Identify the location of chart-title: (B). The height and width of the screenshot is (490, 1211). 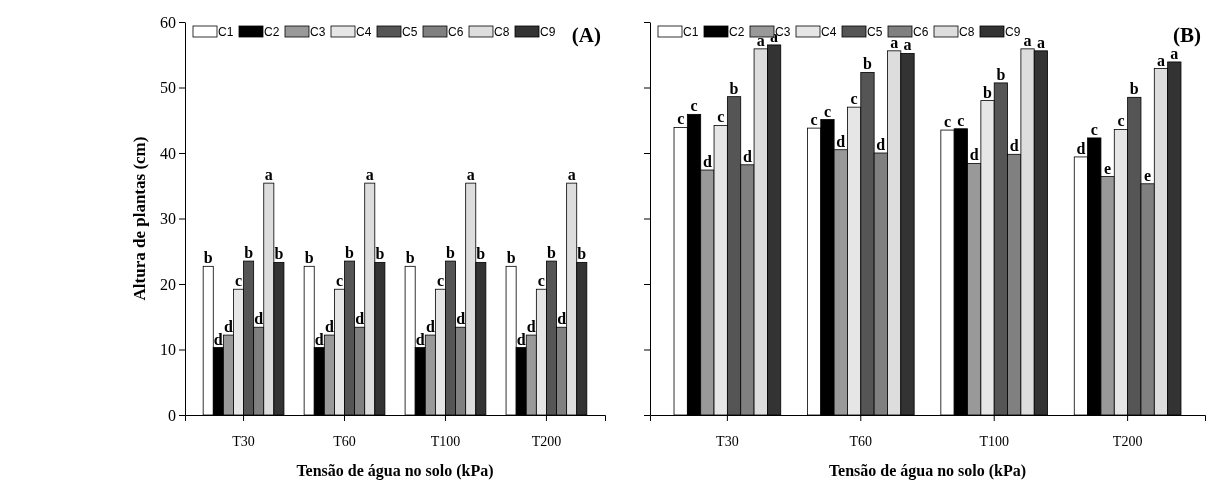
(1187, 35).